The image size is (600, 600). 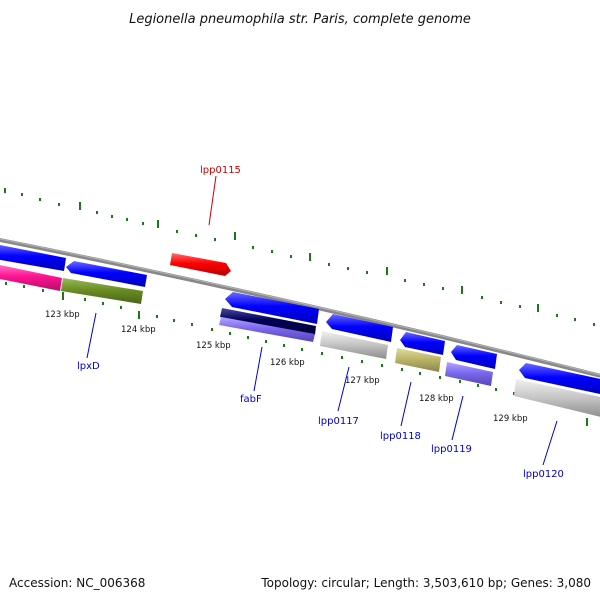 I want to click on tick-label-125kbp: 125 kbp, so click(x=213, y=346).